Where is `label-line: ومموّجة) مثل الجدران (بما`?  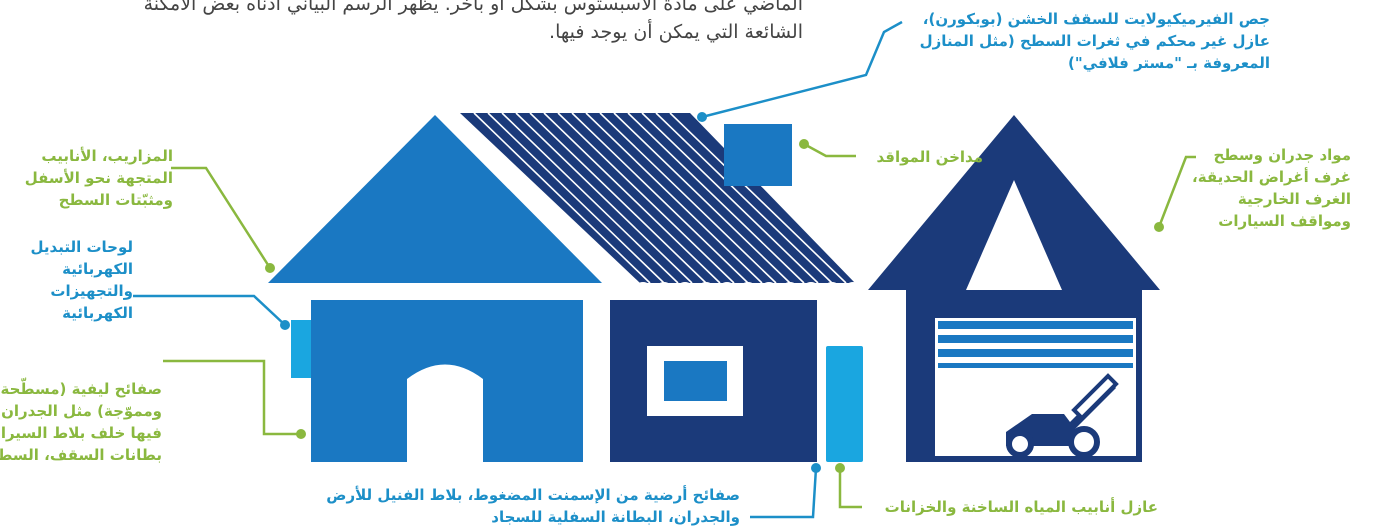
label-line: ومموّجة) مثل الجدران (بما is located at coordinates (81, 411).